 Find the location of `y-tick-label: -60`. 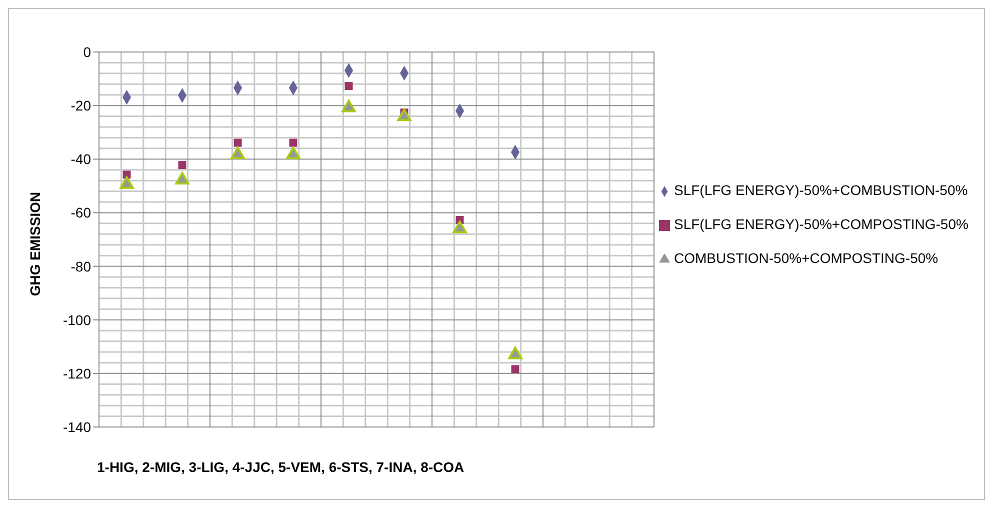

y-tick-label: -60 is located at coordinates (81, 212).